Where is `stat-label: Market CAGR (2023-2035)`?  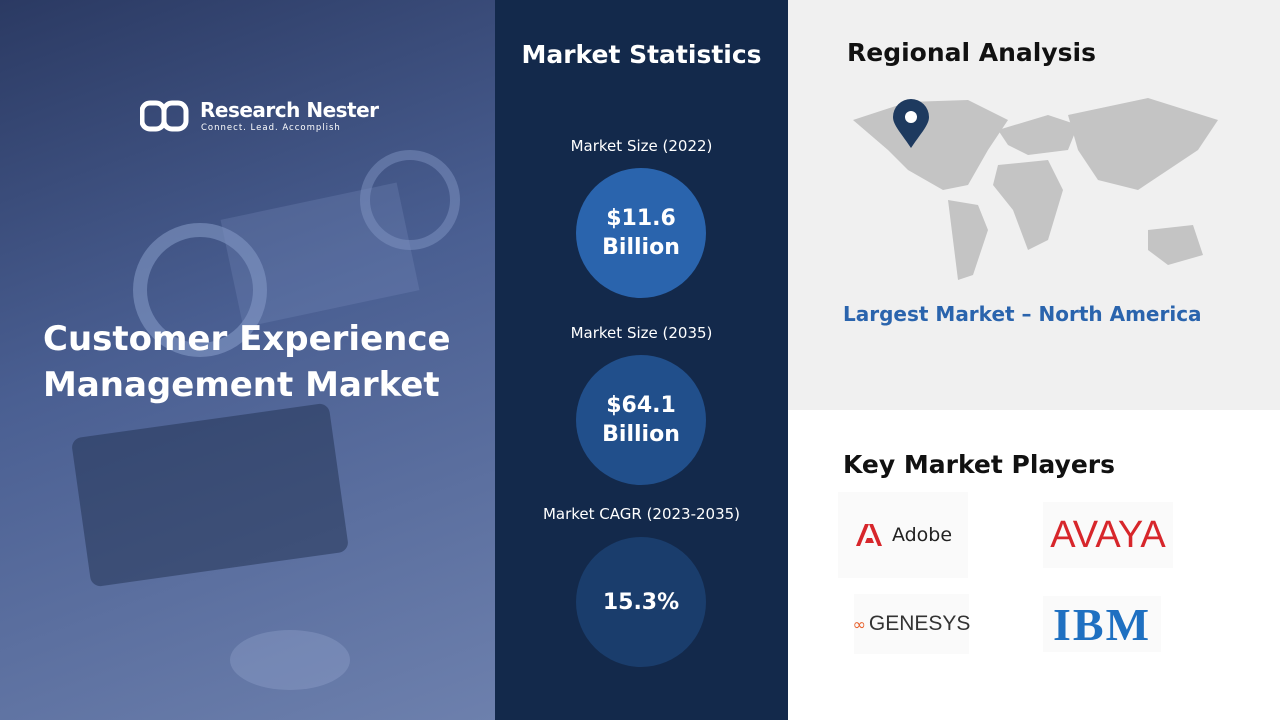
stat-label: Market CAGR (2023-2035) is located at coordinates (641, 514).